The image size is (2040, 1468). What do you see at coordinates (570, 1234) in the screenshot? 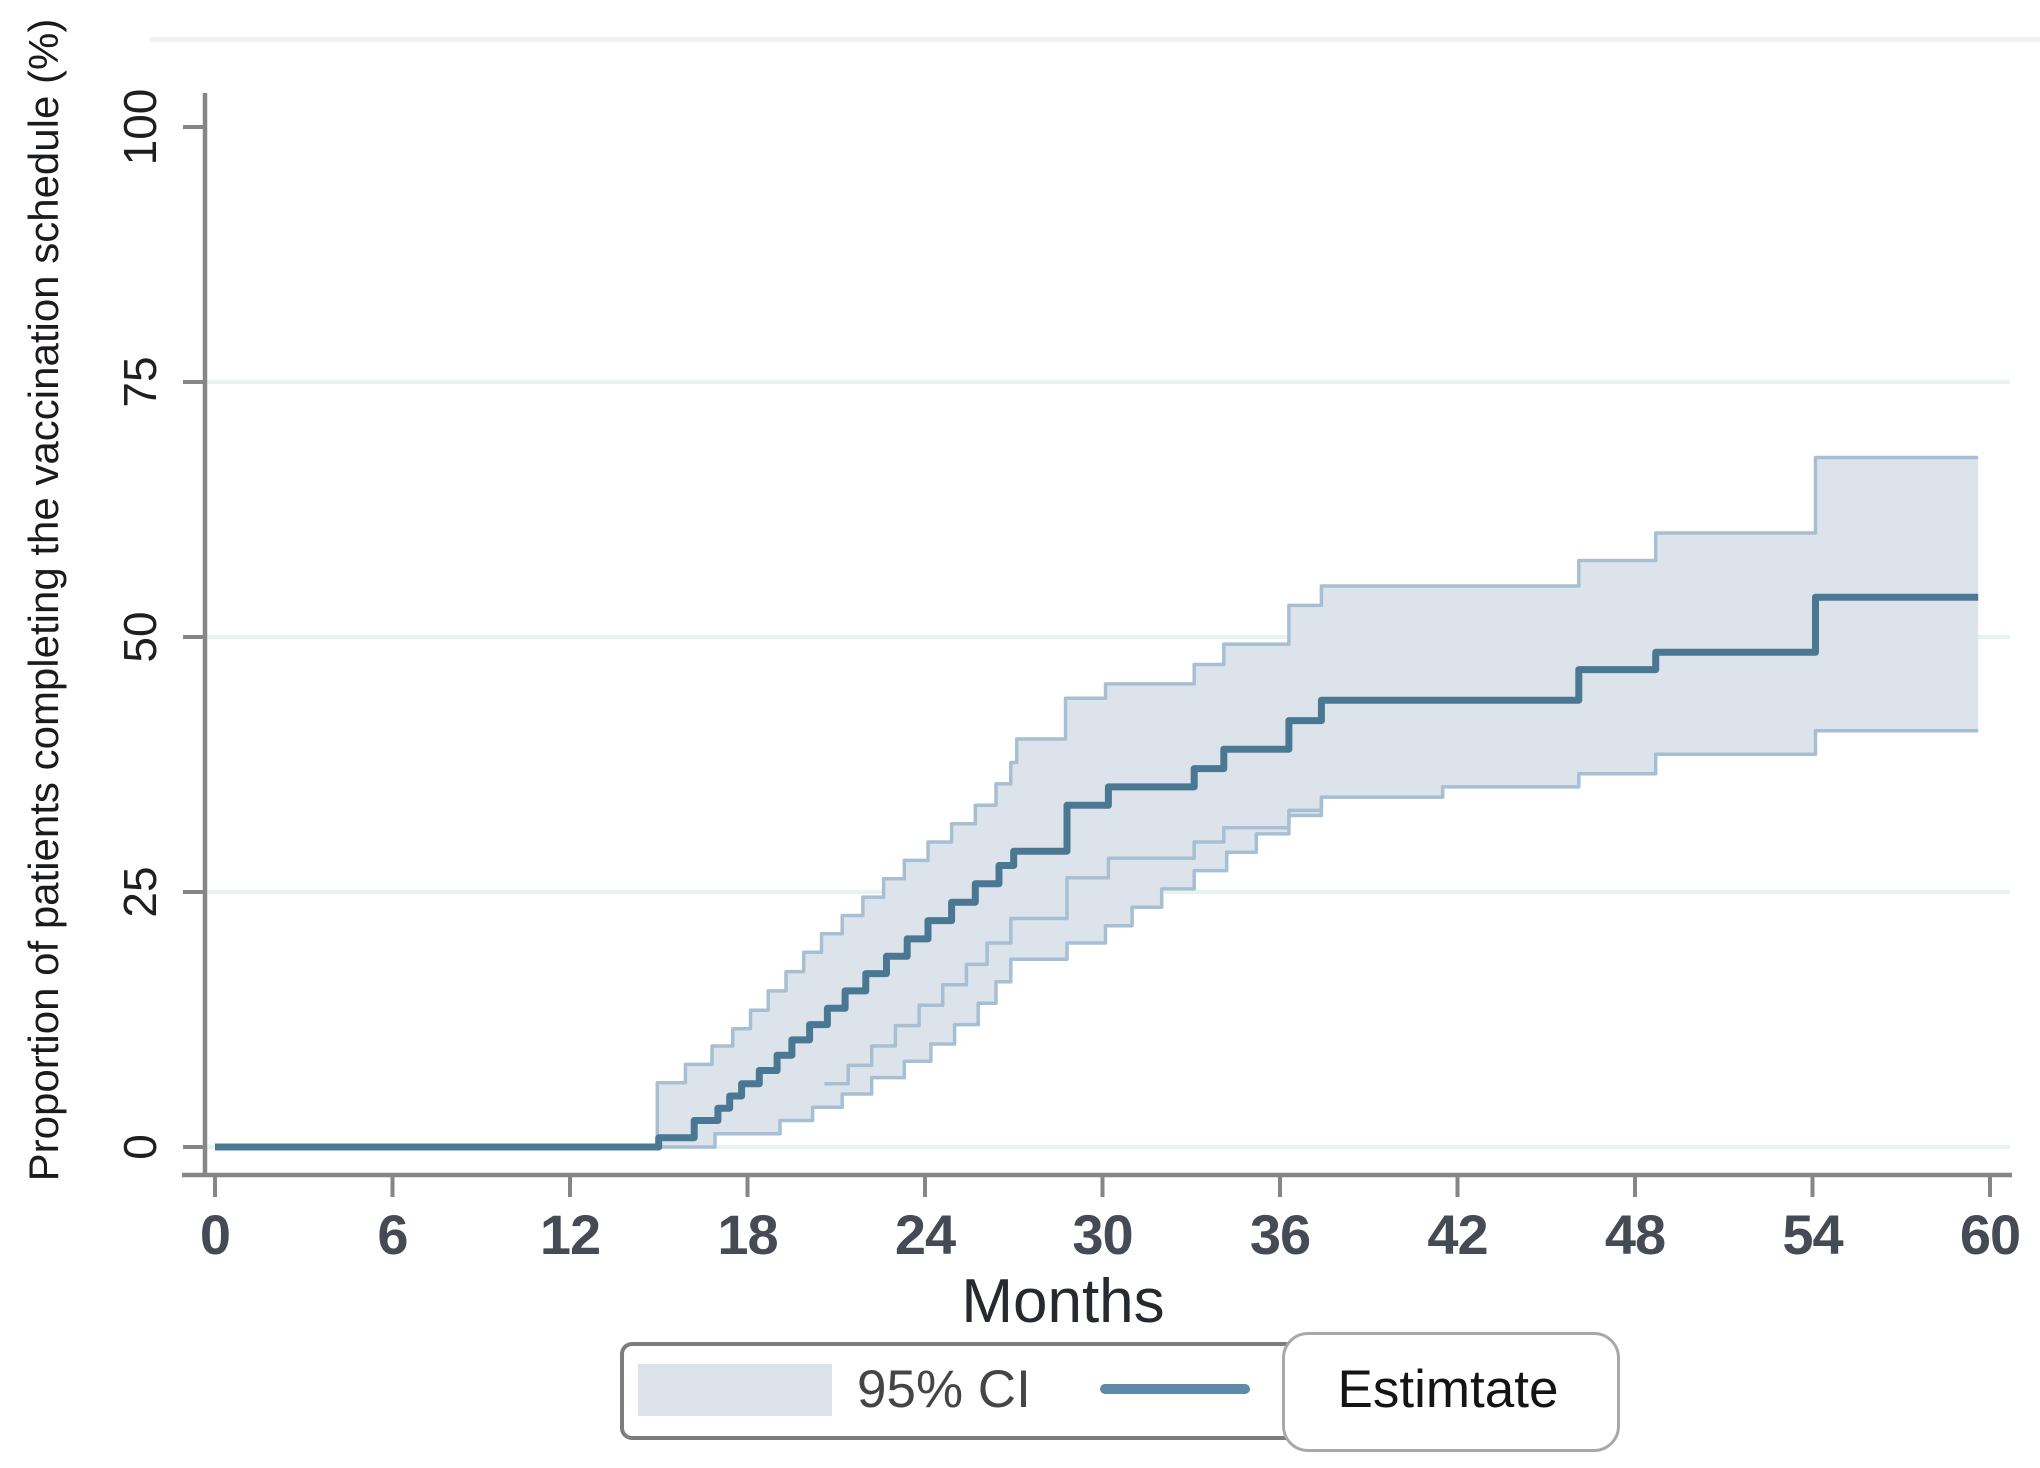
I see `x-tick-label-12: 12` at bounding box center [570, 1234].